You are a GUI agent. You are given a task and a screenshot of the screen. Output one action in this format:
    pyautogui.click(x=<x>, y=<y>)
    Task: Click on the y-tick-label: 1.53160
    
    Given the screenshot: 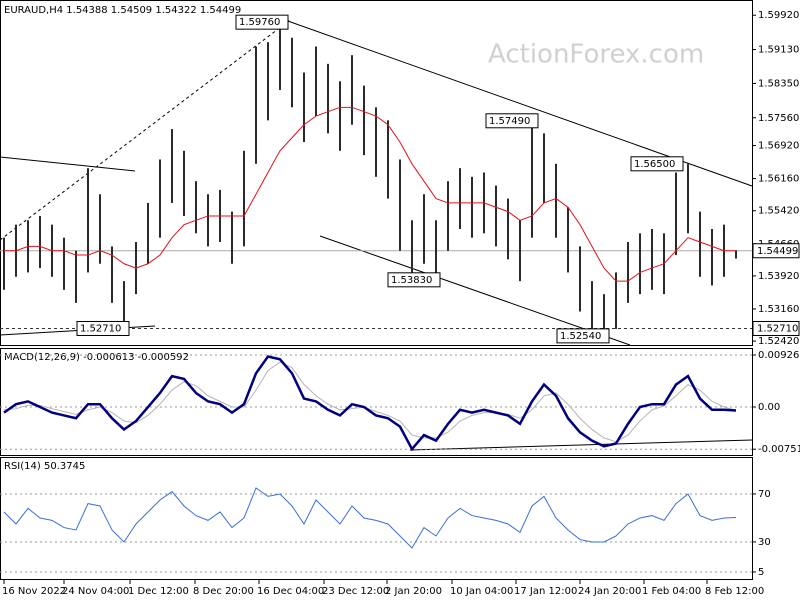 What is the action you would take?
    pyautogui.click(x=778, y=309)
    